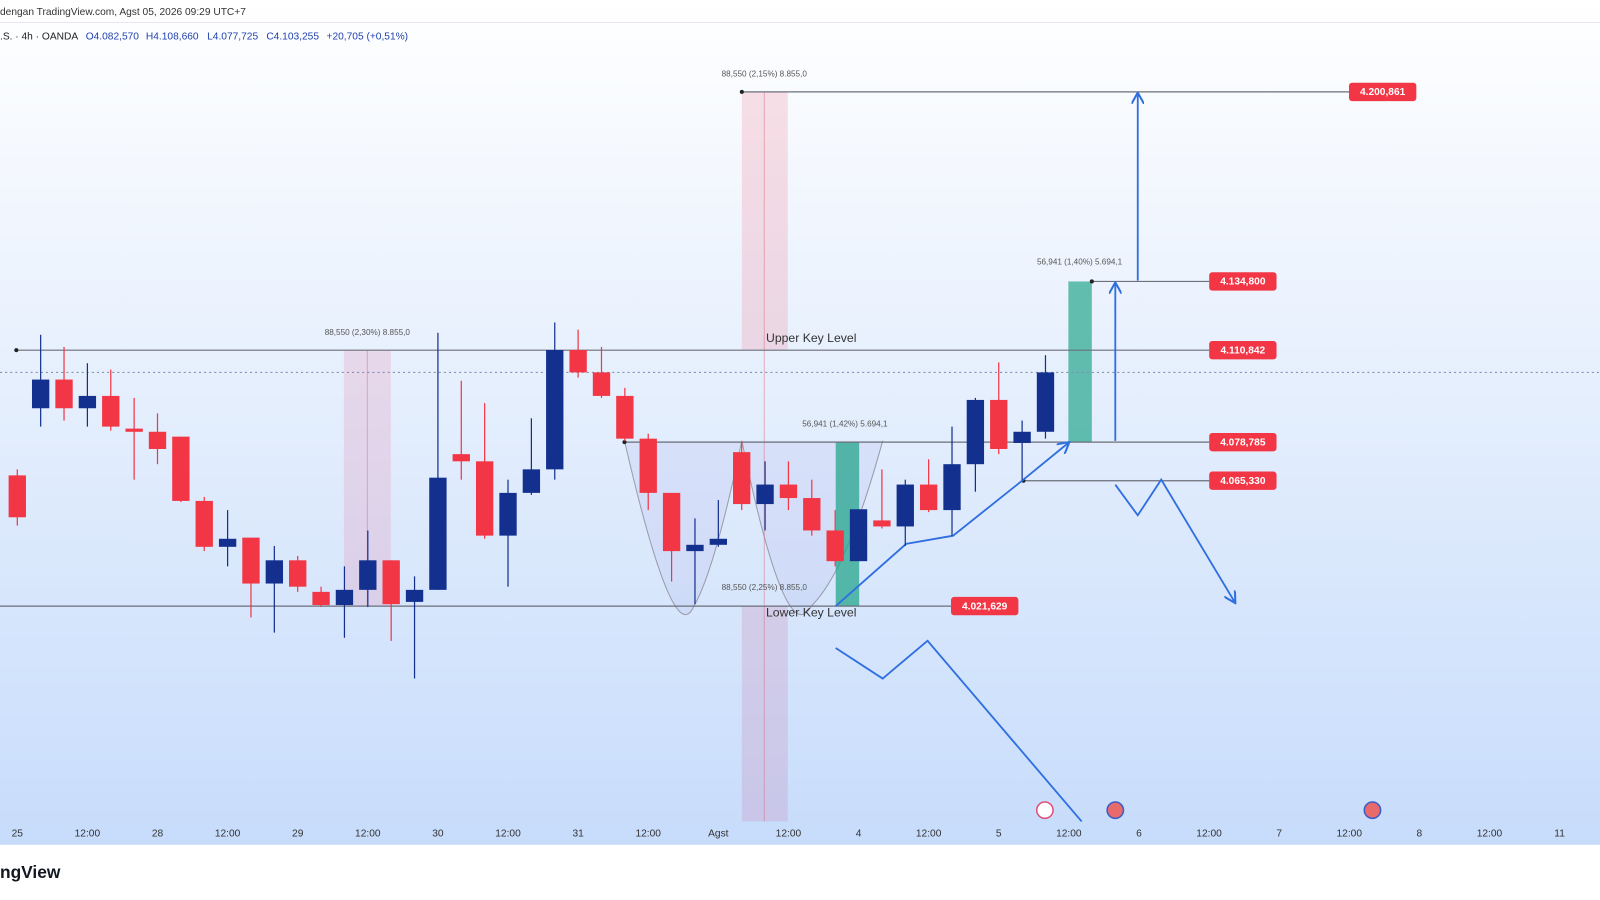  Describe the element at coordinates (1559, 833) in the screenshot. I see `x-tick-label: 11` at that location.